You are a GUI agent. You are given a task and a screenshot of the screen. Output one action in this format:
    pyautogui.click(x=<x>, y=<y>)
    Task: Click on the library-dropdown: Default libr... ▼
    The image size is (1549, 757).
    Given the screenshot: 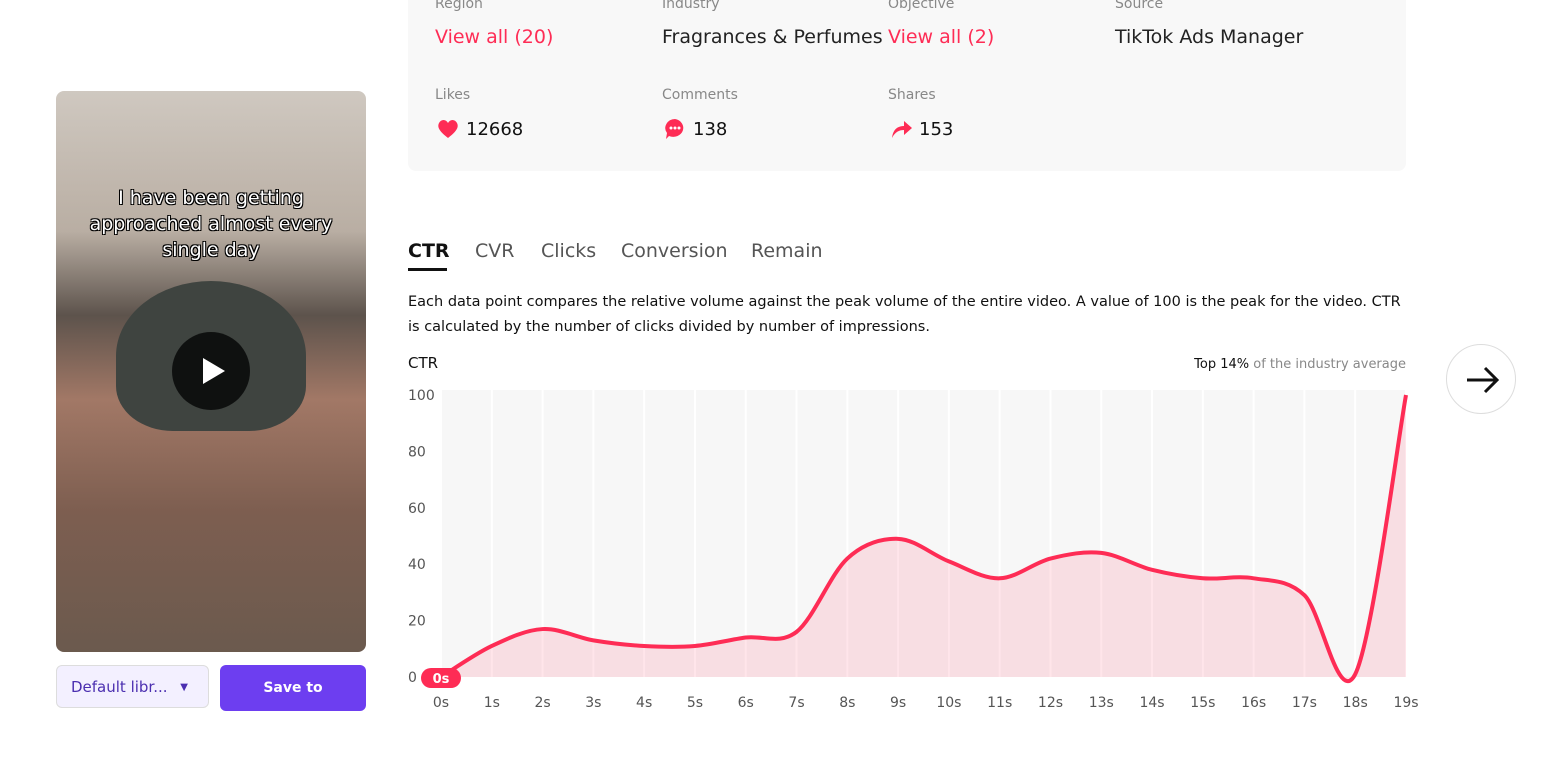 What is the action you would take?
    pyautogui.click(x=132, y=686)
    